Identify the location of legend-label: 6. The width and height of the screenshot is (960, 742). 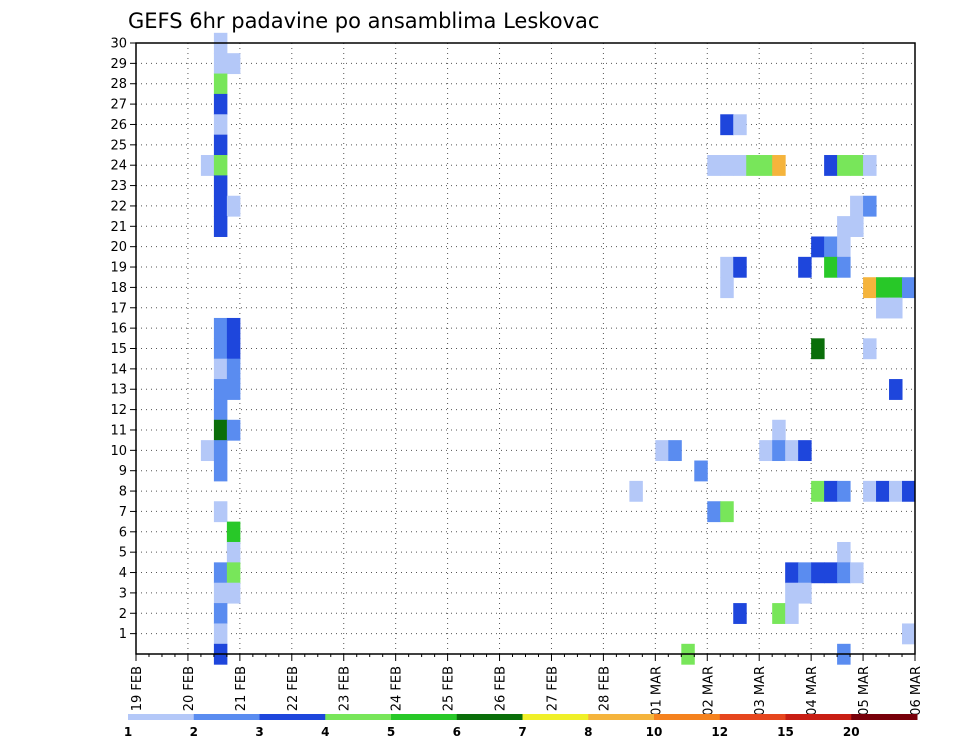
(457, 732).